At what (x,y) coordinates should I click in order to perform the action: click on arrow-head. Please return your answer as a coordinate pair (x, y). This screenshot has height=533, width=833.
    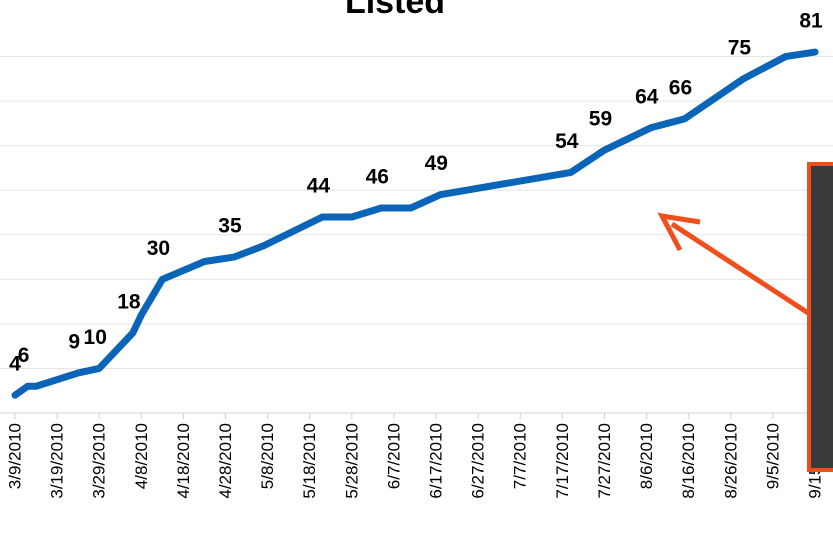
    Looking at the image, I should click on (679, 232).